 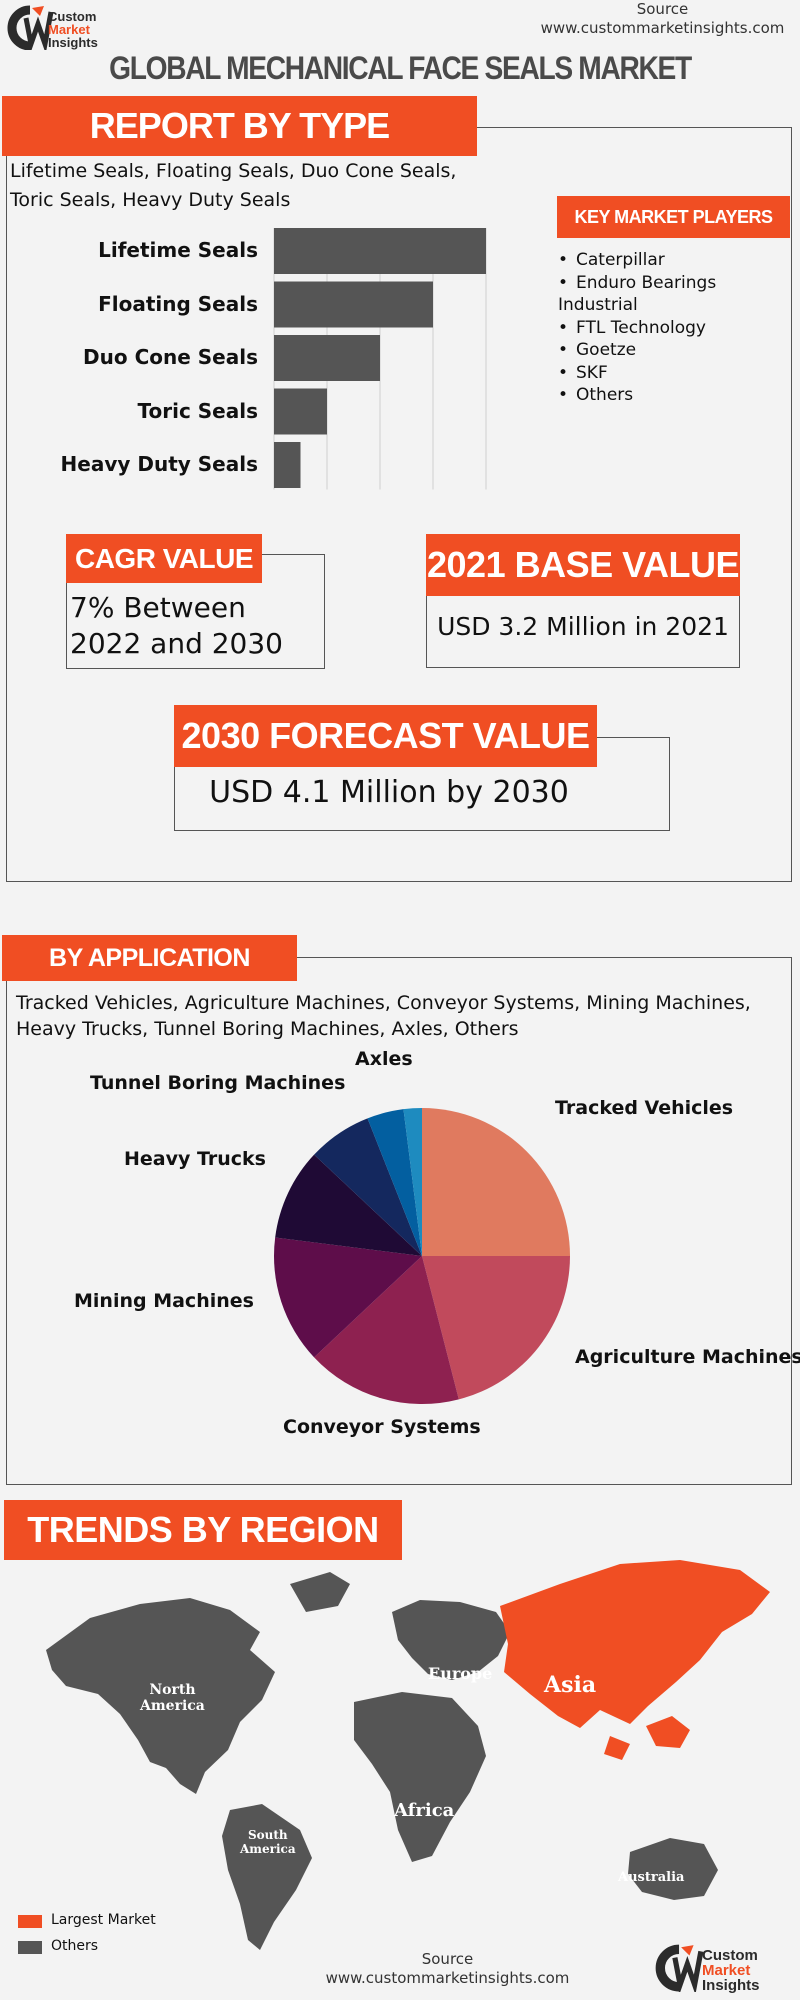 I want to click on footer-logo-word-1: Custom, so click(x=730, y=1955).